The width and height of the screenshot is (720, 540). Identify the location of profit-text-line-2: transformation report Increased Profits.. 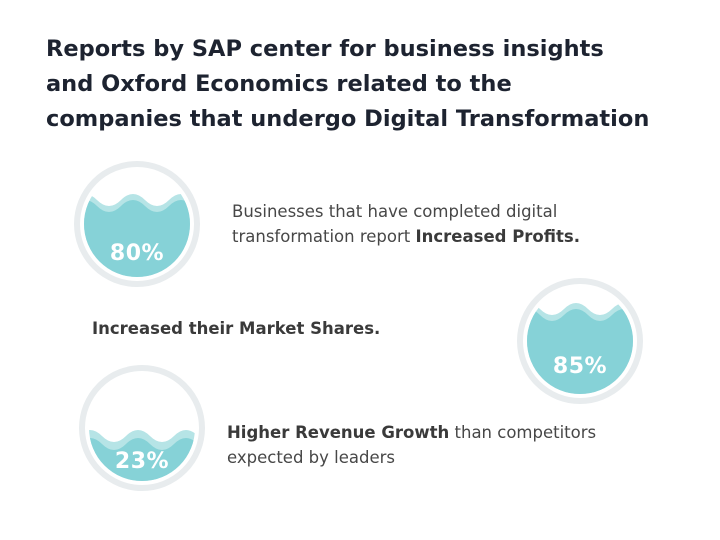
(406, 236).